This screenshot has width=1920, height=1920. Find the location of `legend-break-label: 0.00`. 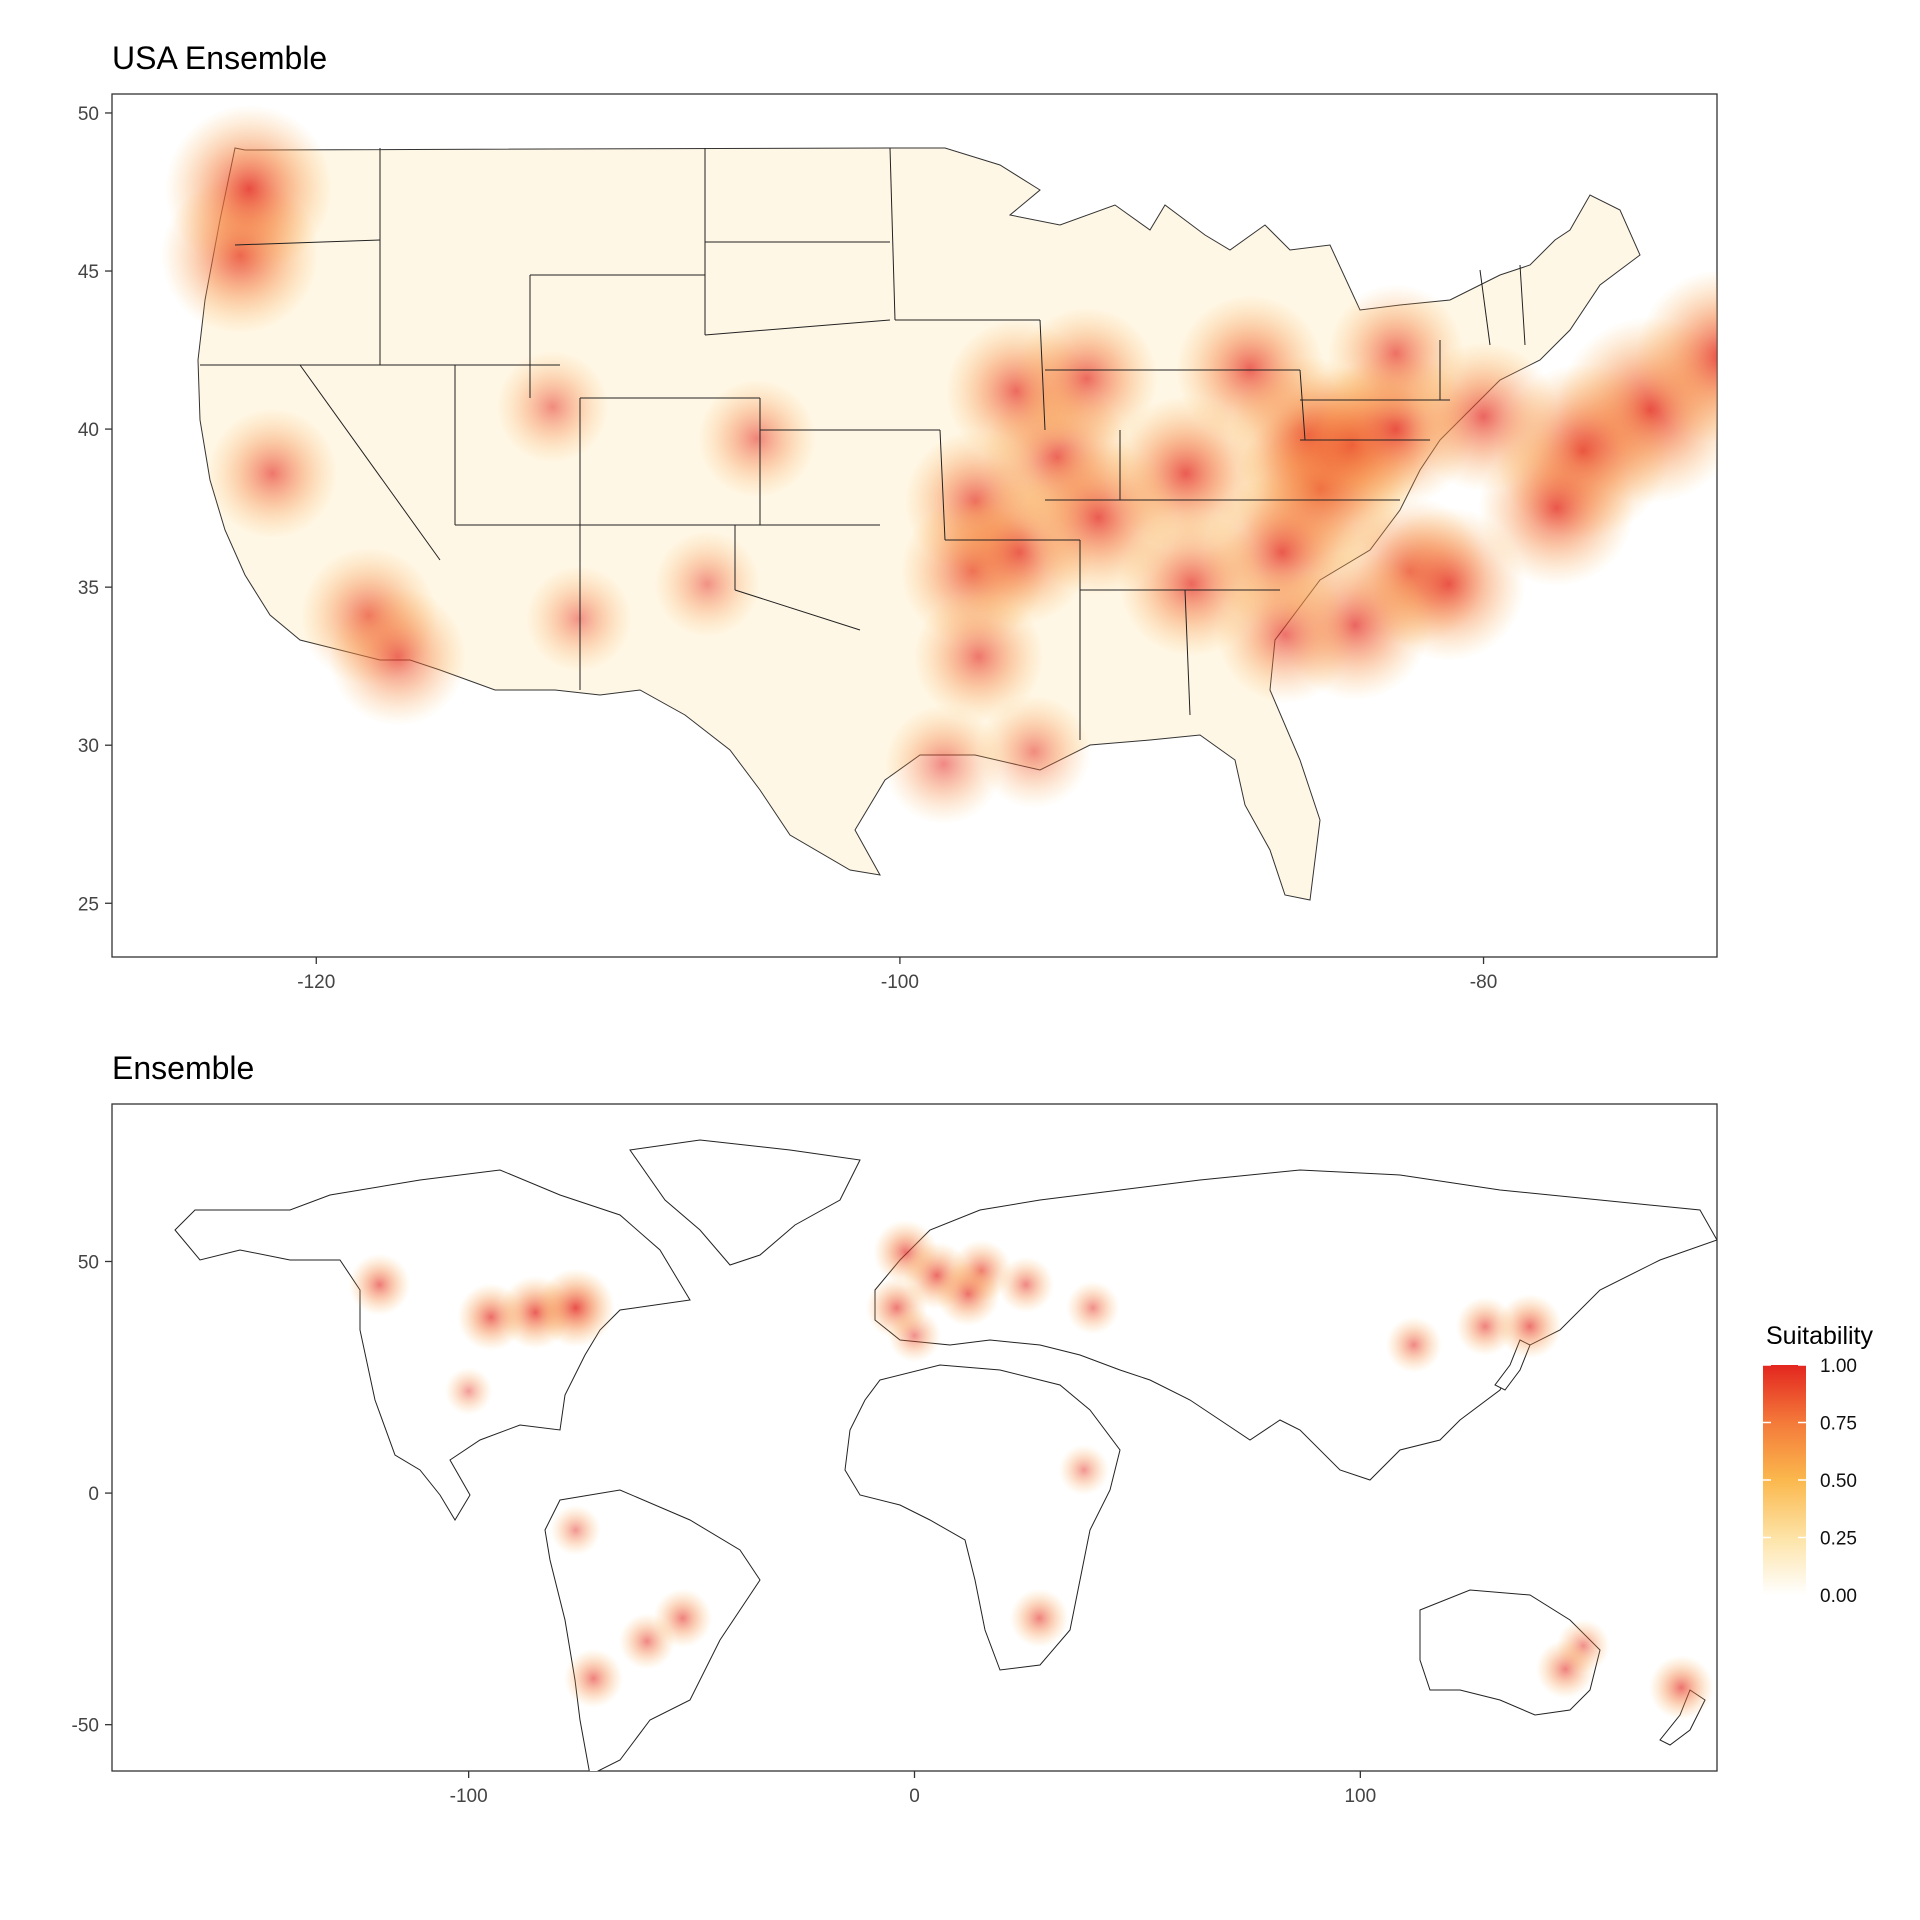

legend-break-label: 0.00 is located at coordinates (1838, 1596).